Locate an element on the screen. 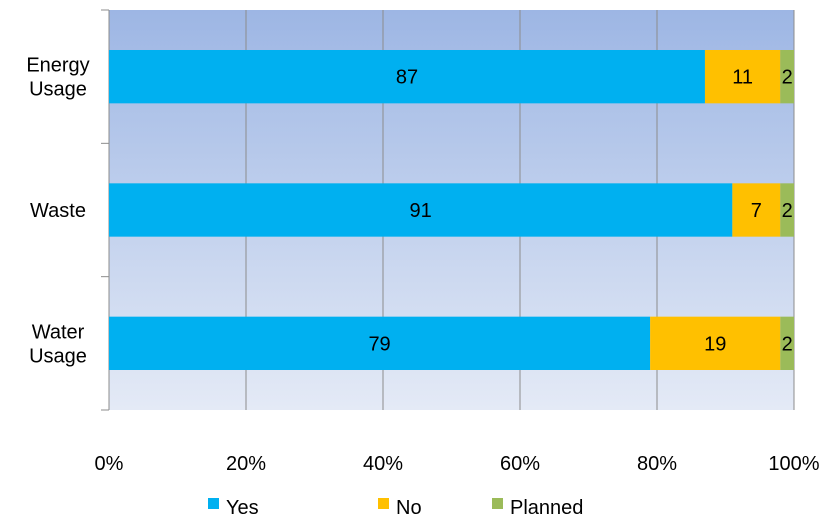 The width and height of the screenshot is (840, 521). x-tick-label: 60% is located at coordinates (520, 464).